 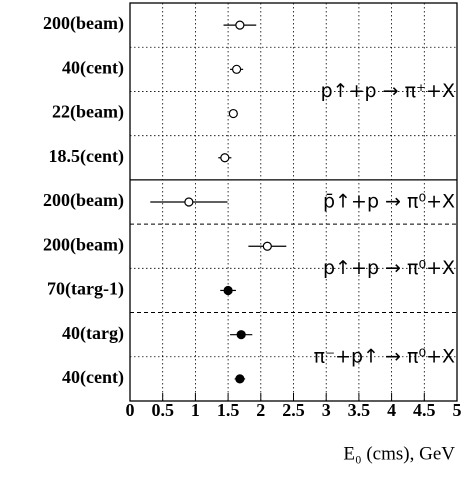 What do you see at coordinates (93, 333) in the screenshot?
I see `y-tick-label: 40(targ)` at bounding box center [93, 333].